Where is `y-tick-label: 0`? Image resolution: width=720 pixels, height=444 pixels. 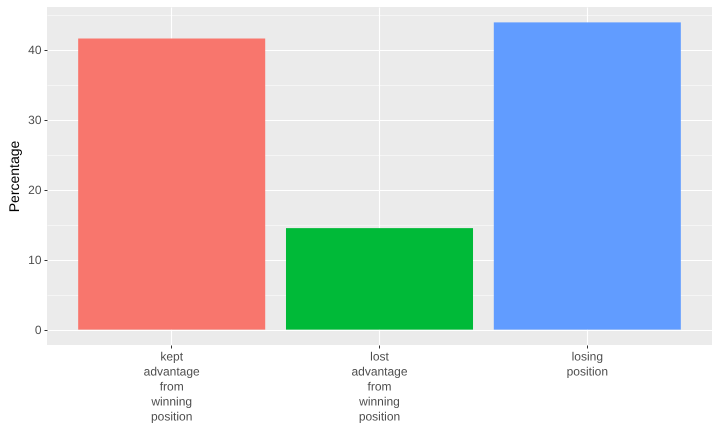
y-tick-label: 0 is located at coordinates (38, 330).